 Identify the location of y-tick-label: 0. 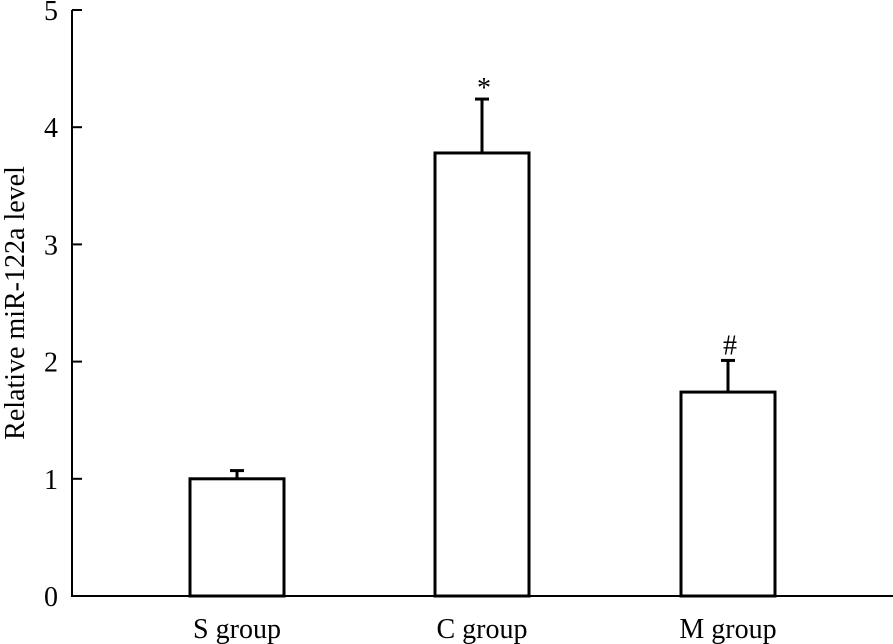
(51, 597).